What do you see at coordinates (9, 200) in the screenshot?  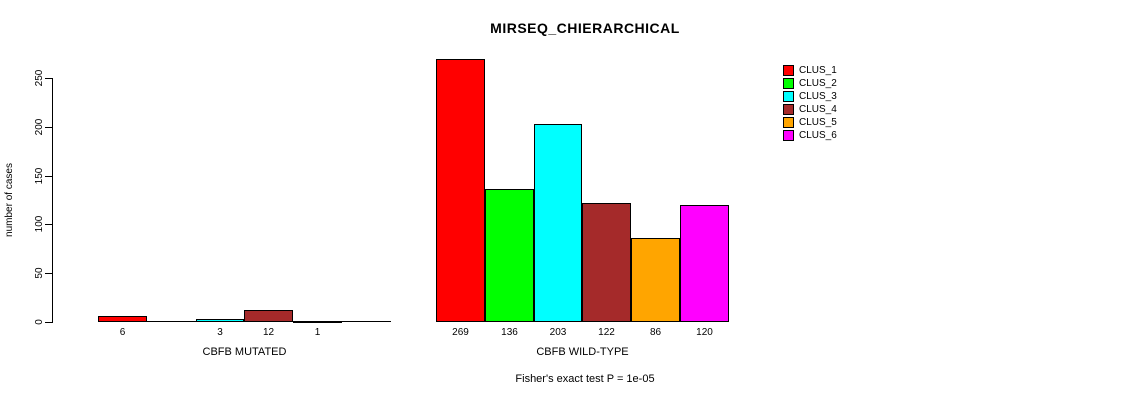 I see `y-axis-label: number of cases` at bounding box center [9, 200].